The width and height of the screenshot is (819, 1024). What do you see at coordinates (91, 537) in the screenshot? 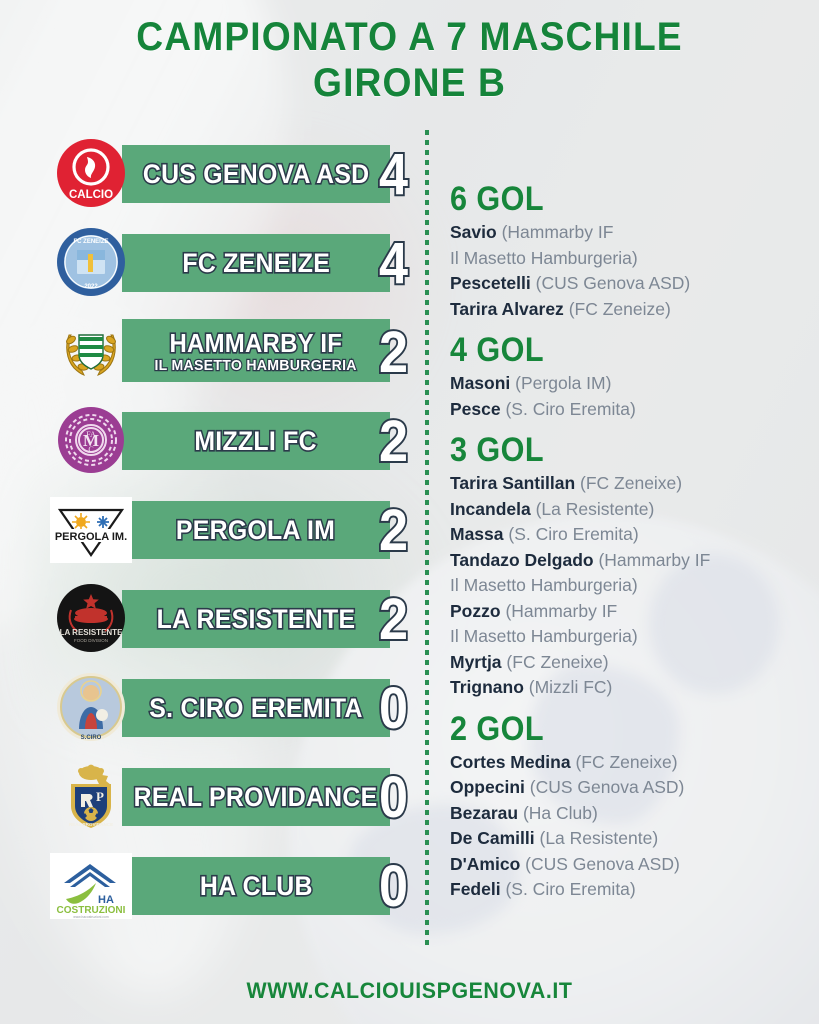
I see `svg-text: PERGOLA IM.` at bounding box center [91, 537].